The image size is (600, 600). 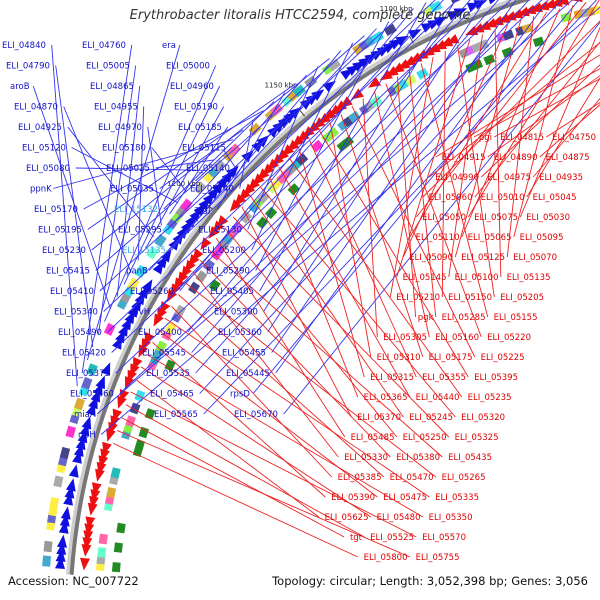 I want to click on forward-gene-label-17: ELI_05115, so click(x=204, y=149).